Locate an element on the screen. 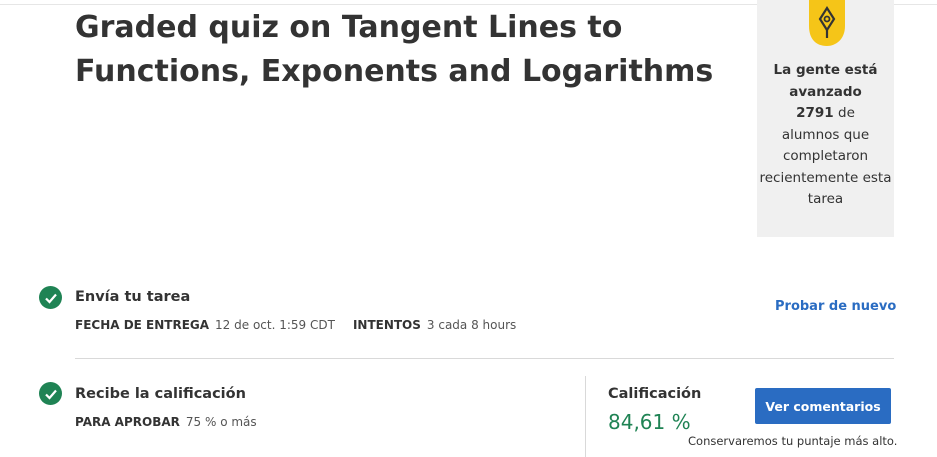 This screenshot has height=457, width=937. progress-count: 2791 is located at coordinates (815, 113).